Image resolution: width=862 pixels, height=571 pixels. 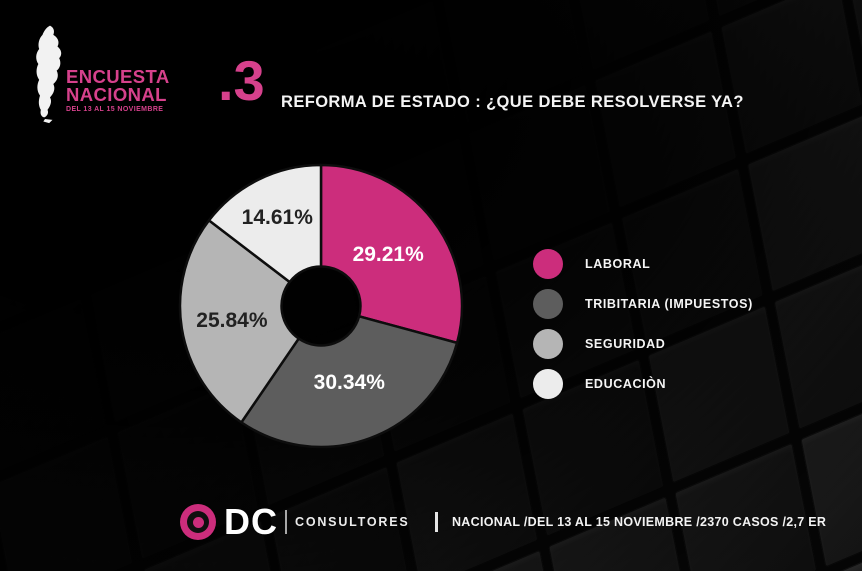 I want to click on pie-slice-label-1: 30.34%, so click(x=350, y=382).